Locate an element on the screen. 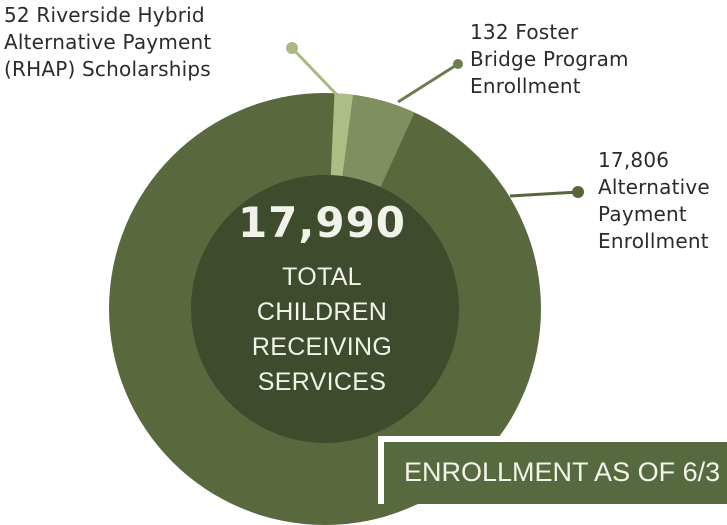  ap-leader-line is located at coordinates (544, 194).